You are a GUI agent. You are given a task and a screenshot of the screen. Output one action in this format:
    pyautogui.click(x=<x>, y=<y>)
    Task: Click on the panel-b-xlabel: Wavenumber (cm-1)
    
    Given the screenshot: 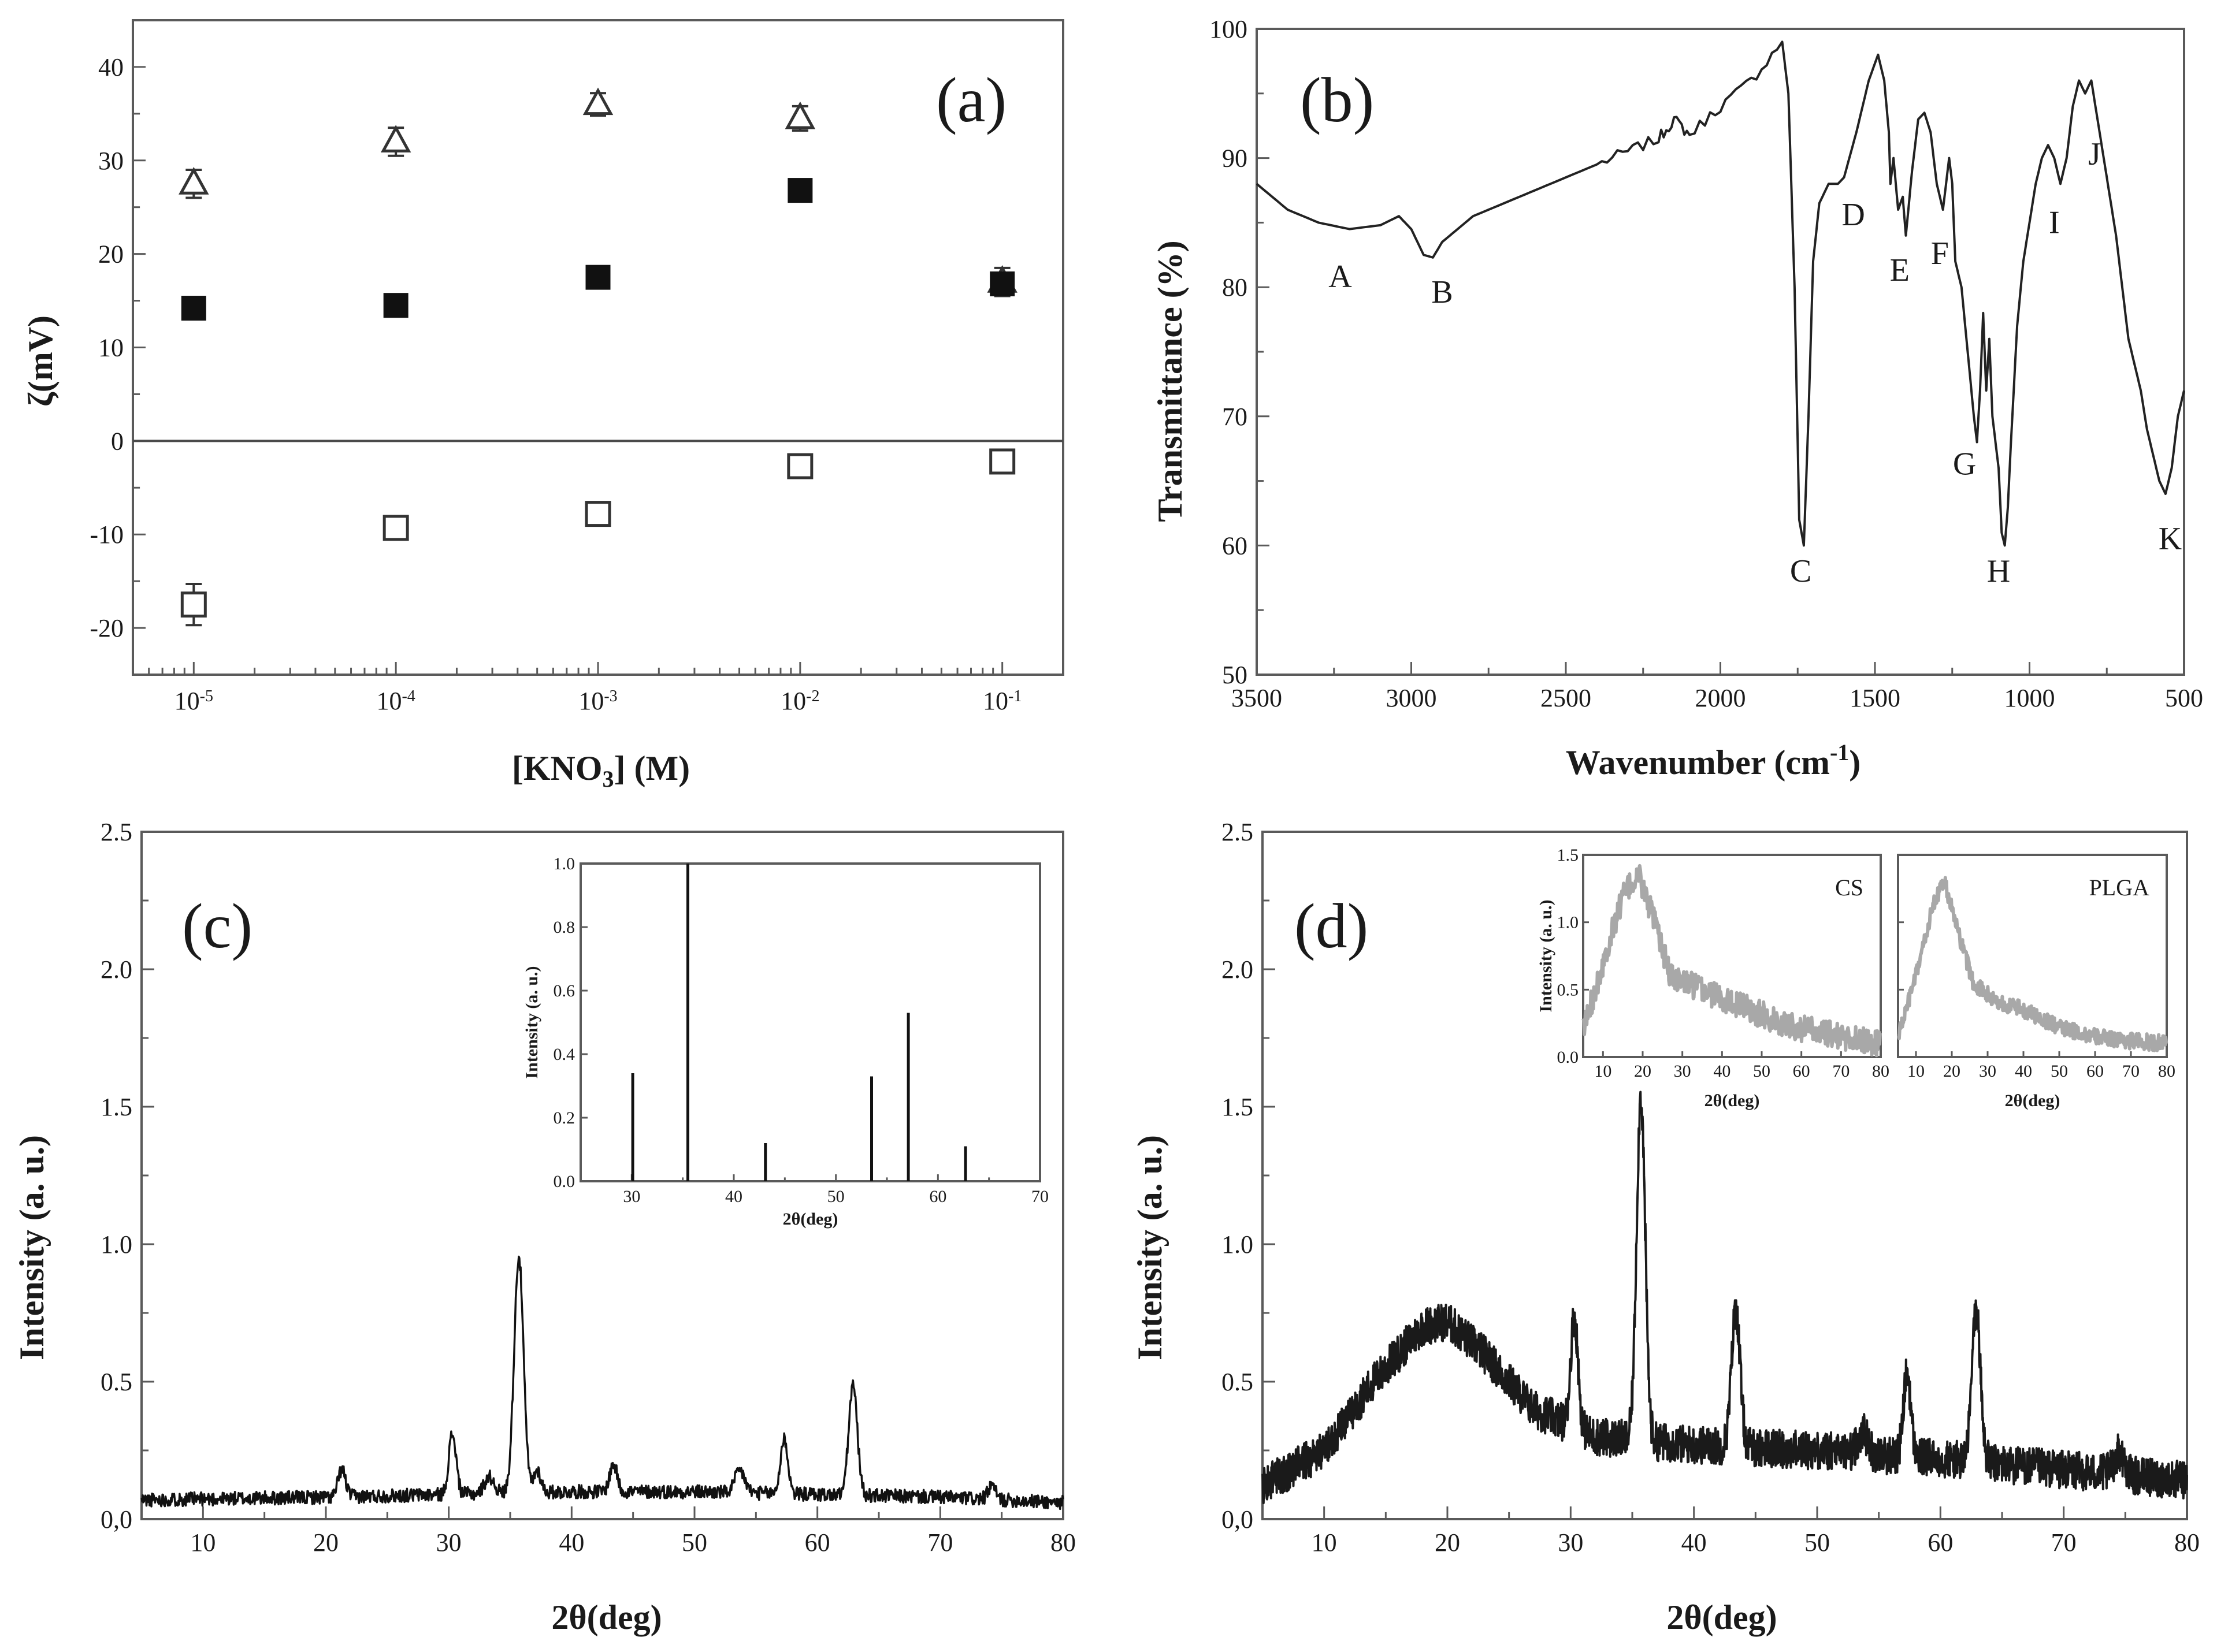 What is the action you would take?
    pyautogui.click(x=1713, y=760)
    